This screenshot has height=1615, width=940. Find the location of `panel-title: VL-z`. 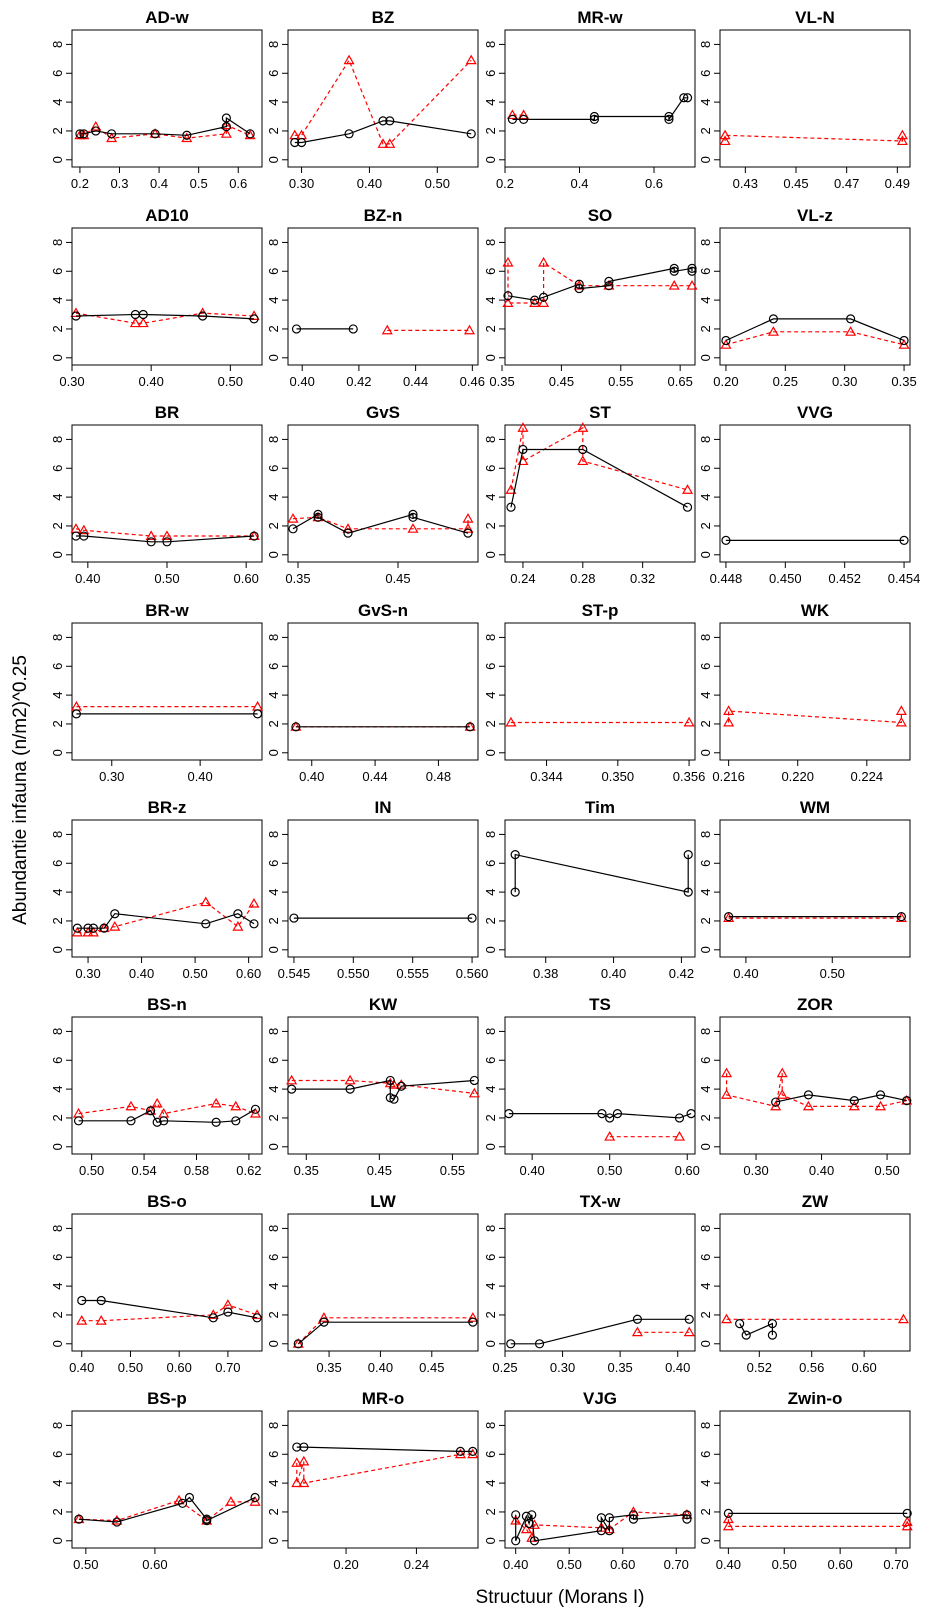

panel-title: VL-z is located at coordinates (815, 215).